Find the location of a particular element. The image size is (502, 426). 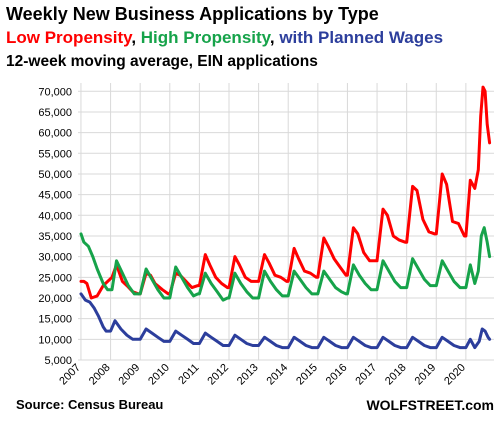

y-tick-label: 5,000 is located at coordinates (58, 361).